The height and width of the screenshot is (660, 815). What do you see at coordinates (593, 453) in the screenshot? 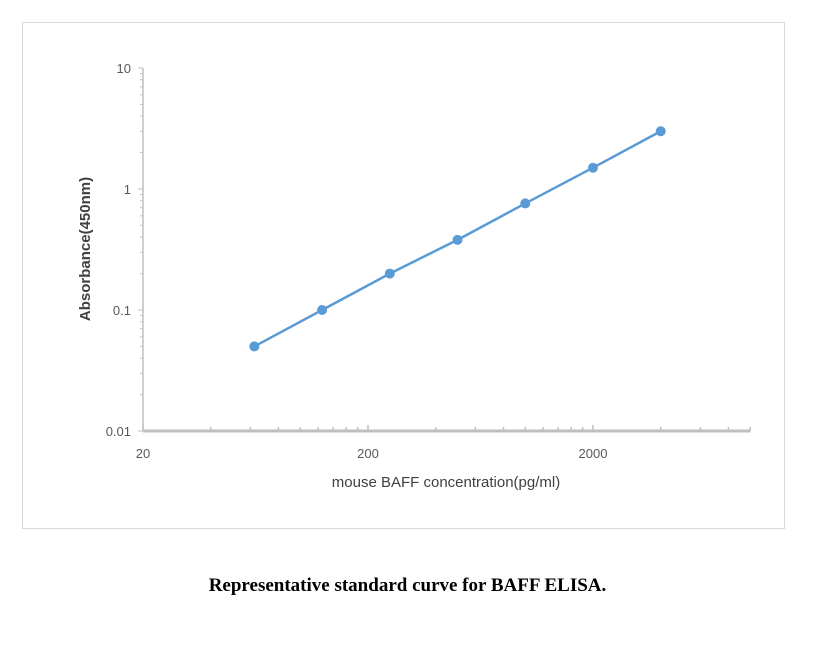
I see `x-tick-label: 2000` at bounding box center [593, 453].